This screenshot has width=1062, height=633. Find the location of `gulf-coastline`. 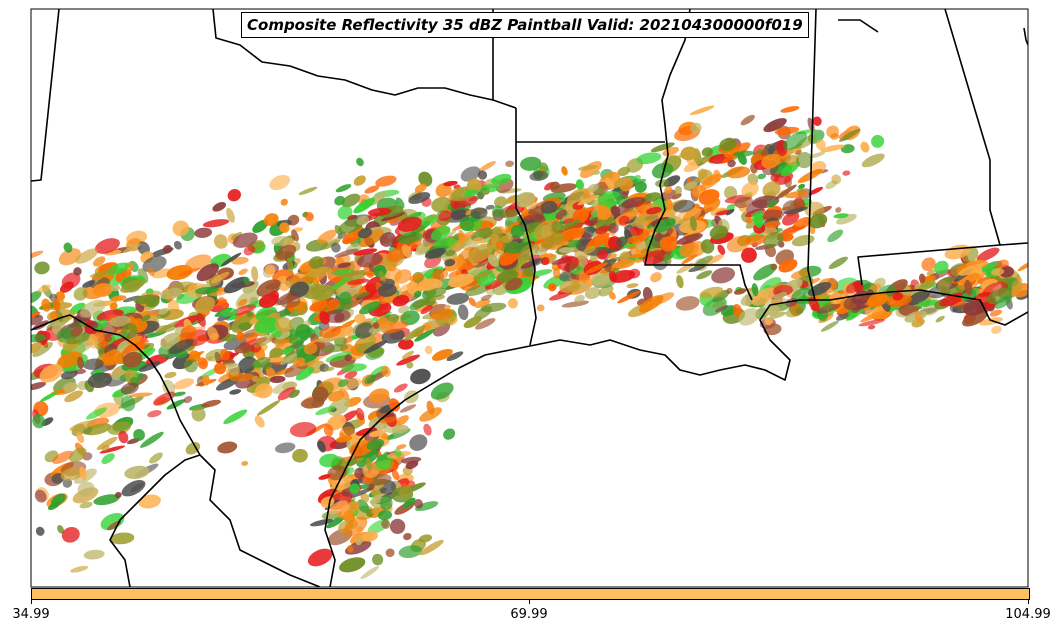

gulf-coastline is located at coordinates (116, 450).